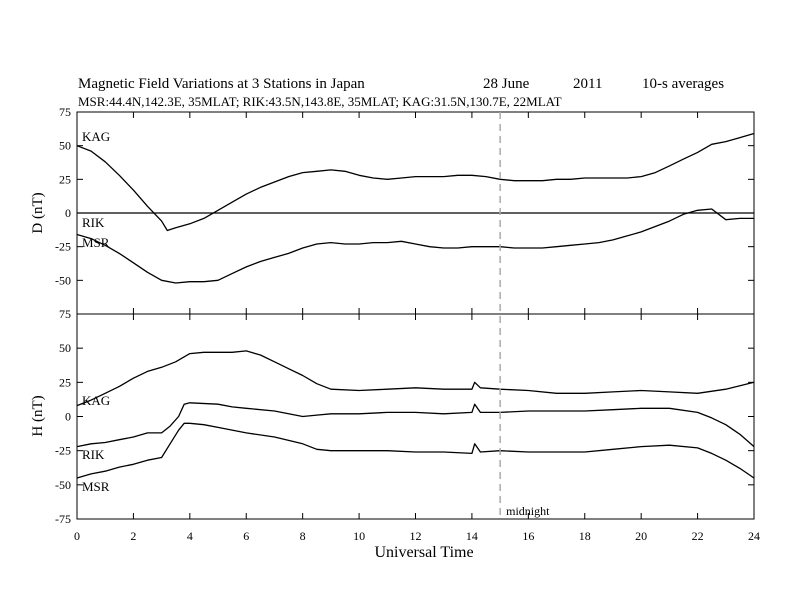 The width and height of the screenshot is (792, 612). I want to click on panel-h-ytick-label-2: -25, so click(63, 451).